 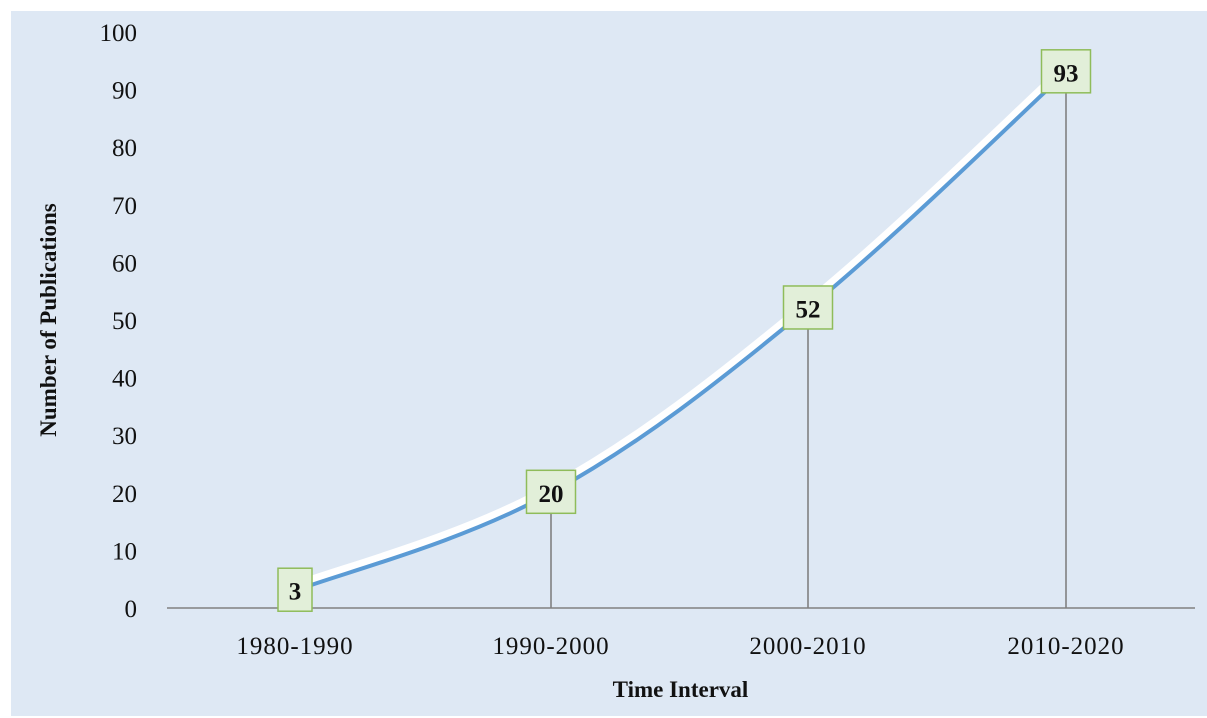 I want to click on data-label-value: 93, so click(x=1066, y=73).